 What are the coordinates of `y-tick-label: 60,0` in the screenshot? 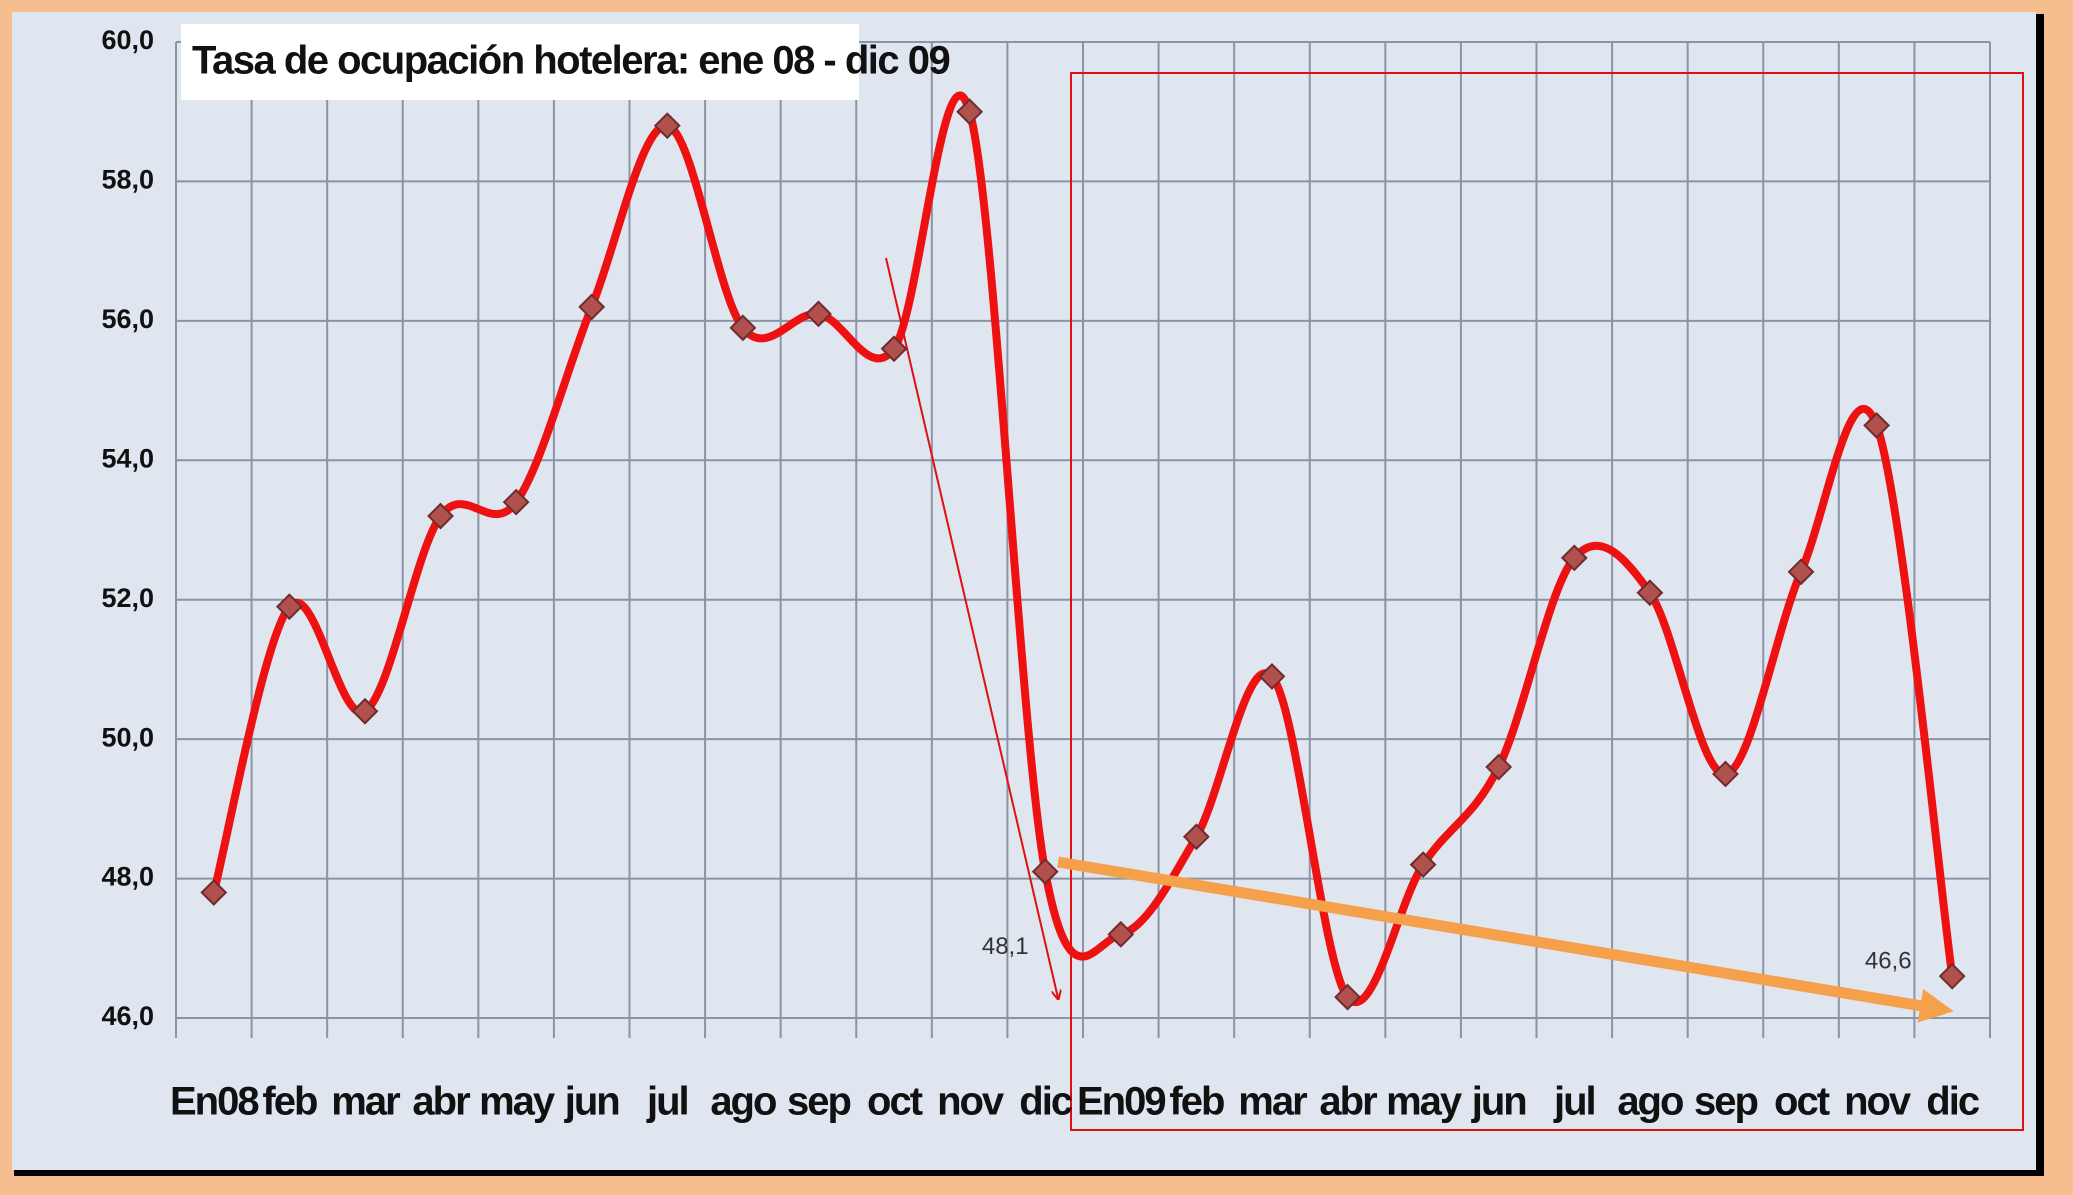 It's located at (127, 40).